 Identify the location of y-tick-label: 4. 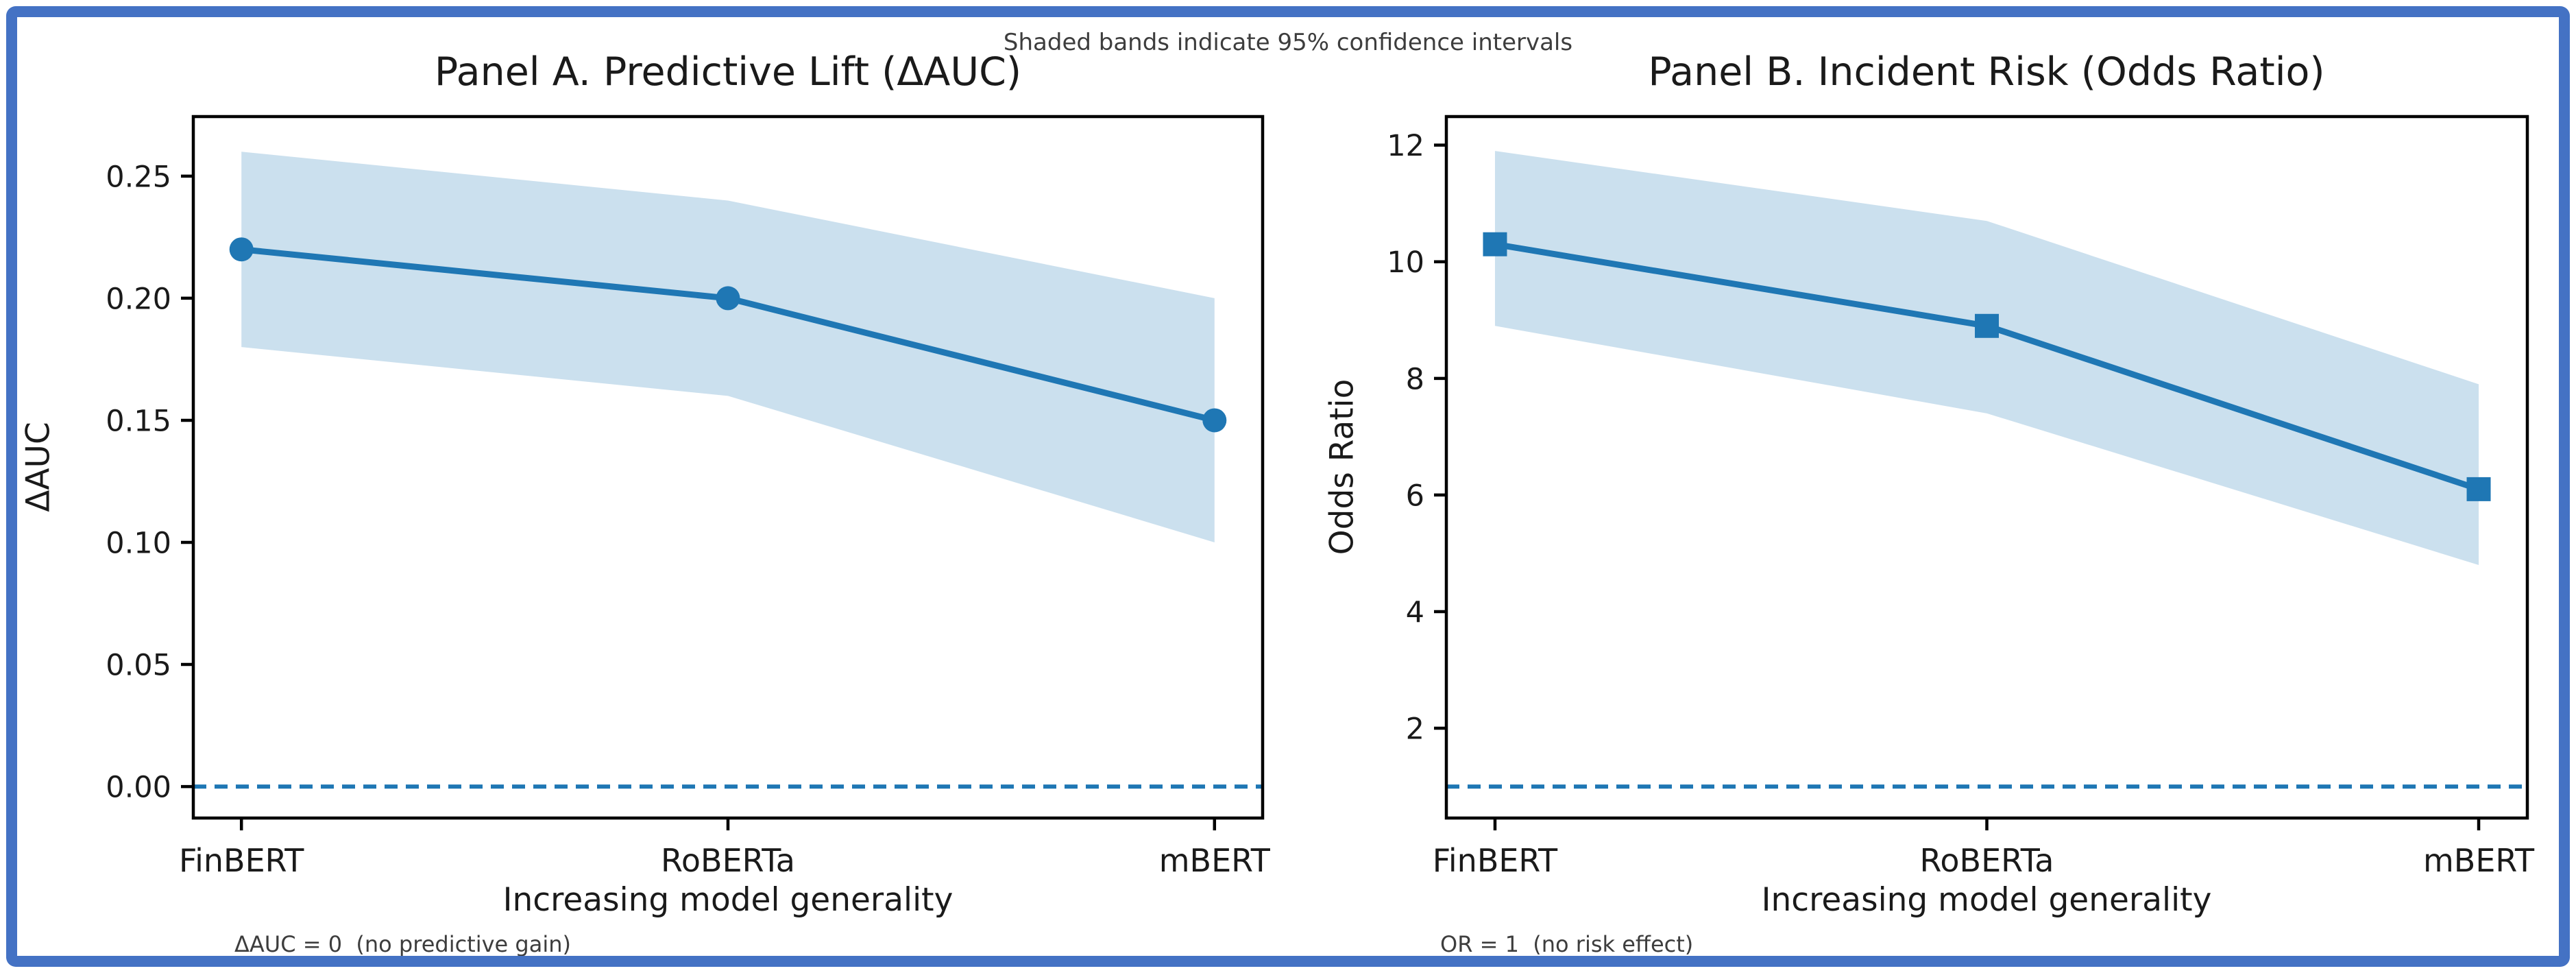
(1415, 612).